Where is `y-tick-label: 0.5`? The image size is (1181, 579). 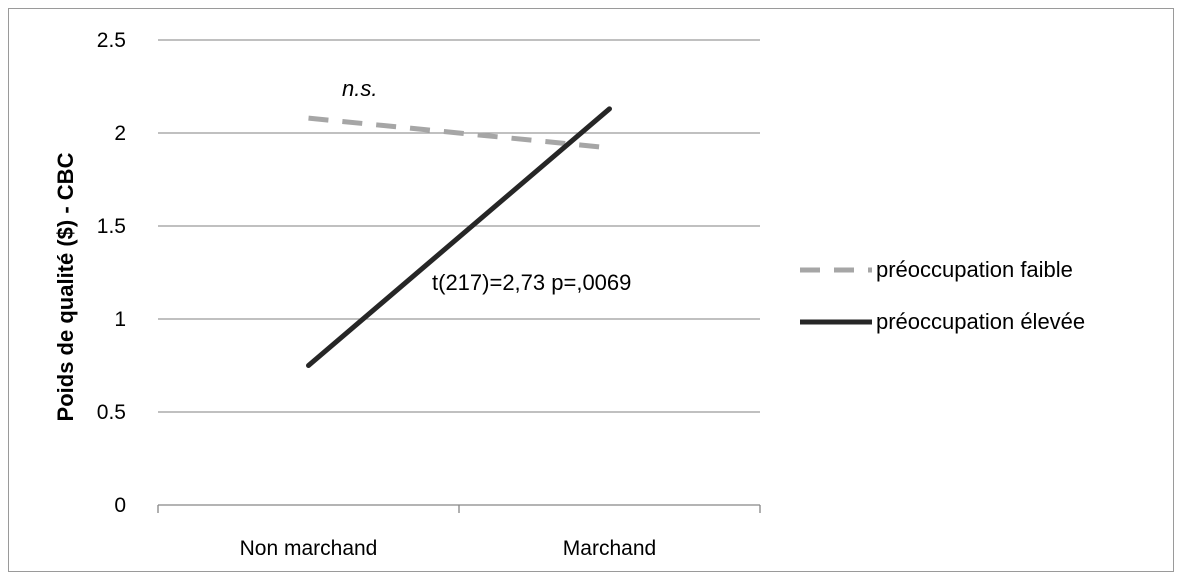 y-tick-label: 0.5 is located at coordinates (111, 412).